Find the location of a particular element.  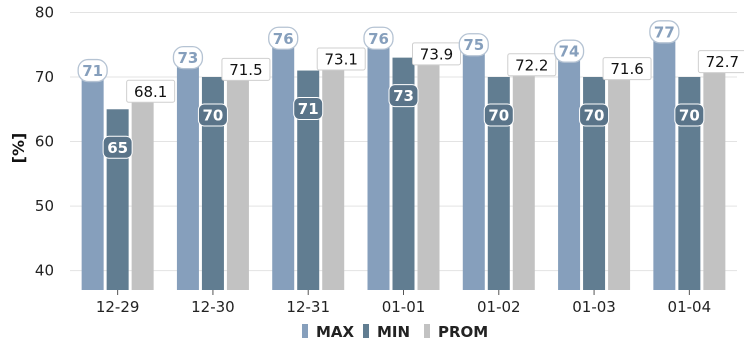

data-label-max: 74 is located at coordinates (569, 51).